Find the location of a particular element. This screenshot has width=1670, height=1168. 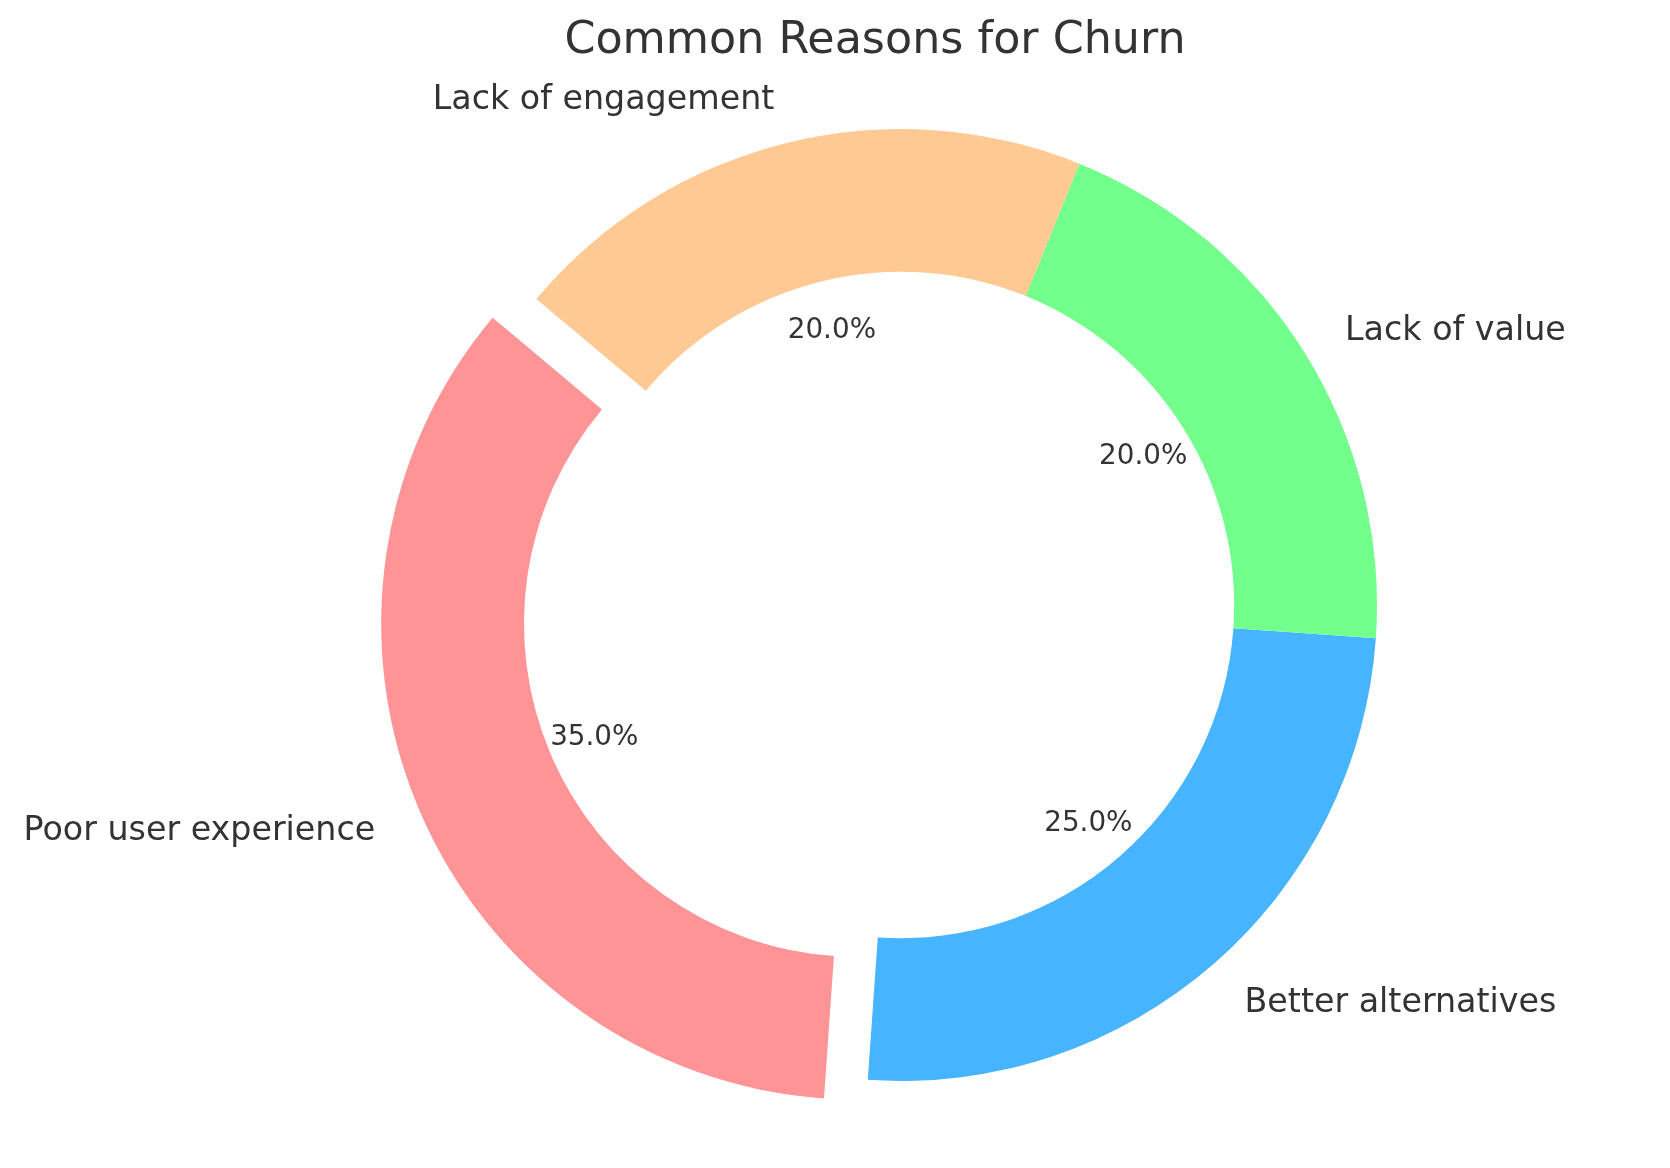

slice-label: Lack of value is located at coordinates (1455, 328).